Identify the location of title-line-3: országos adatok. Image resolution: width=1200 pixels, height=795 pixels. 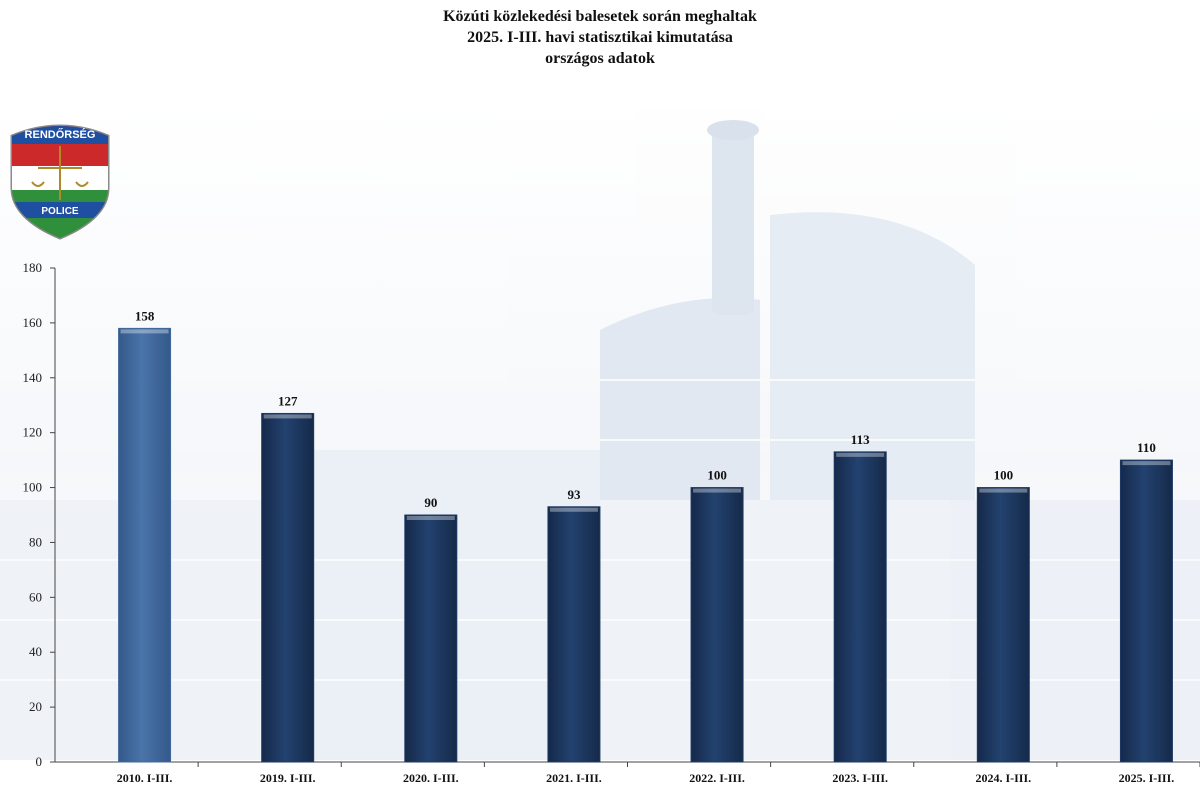
(600, 58).